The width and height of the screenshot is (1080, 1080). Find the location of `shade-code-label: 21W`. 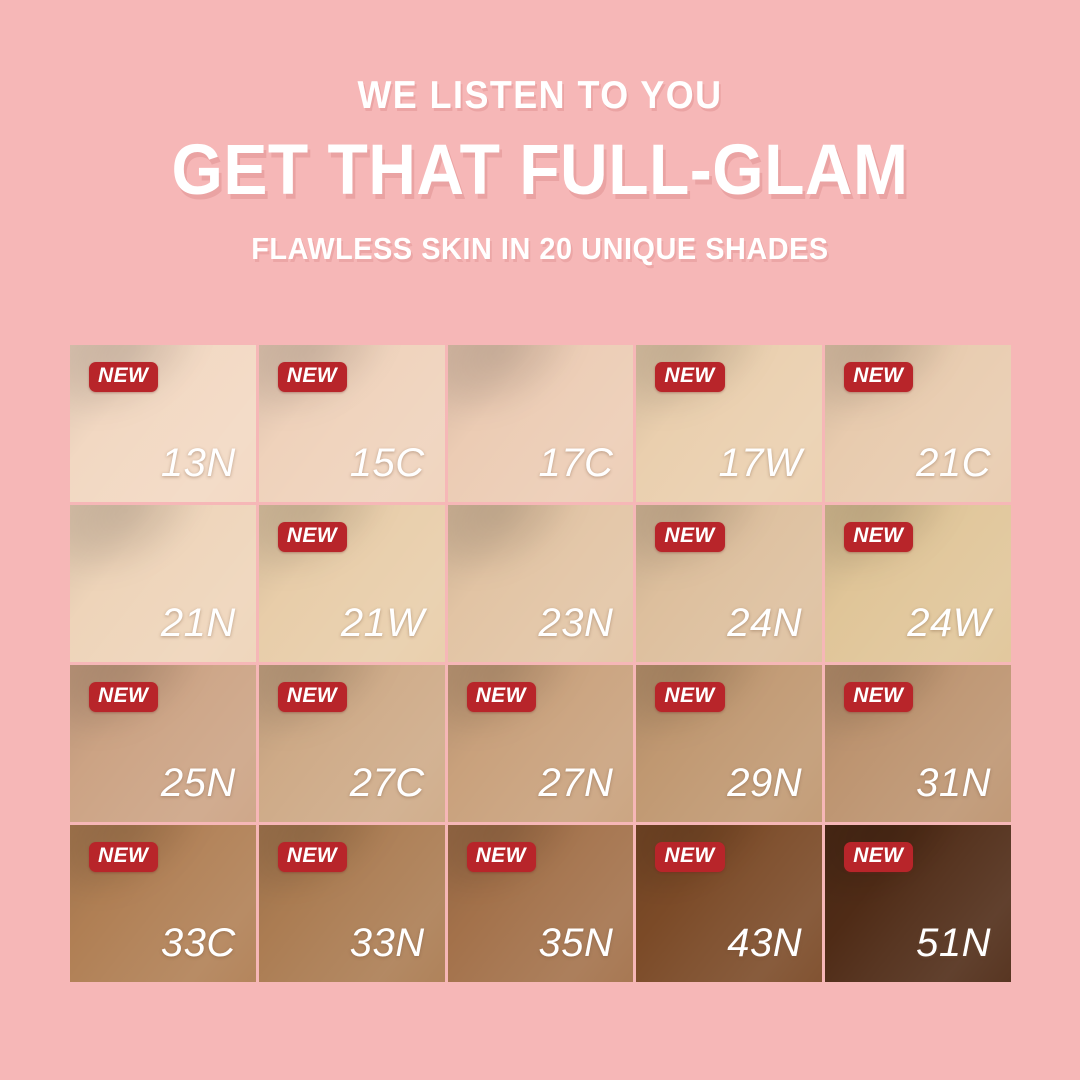

shade-code-label: 21W is located at coordinates (382, 623).